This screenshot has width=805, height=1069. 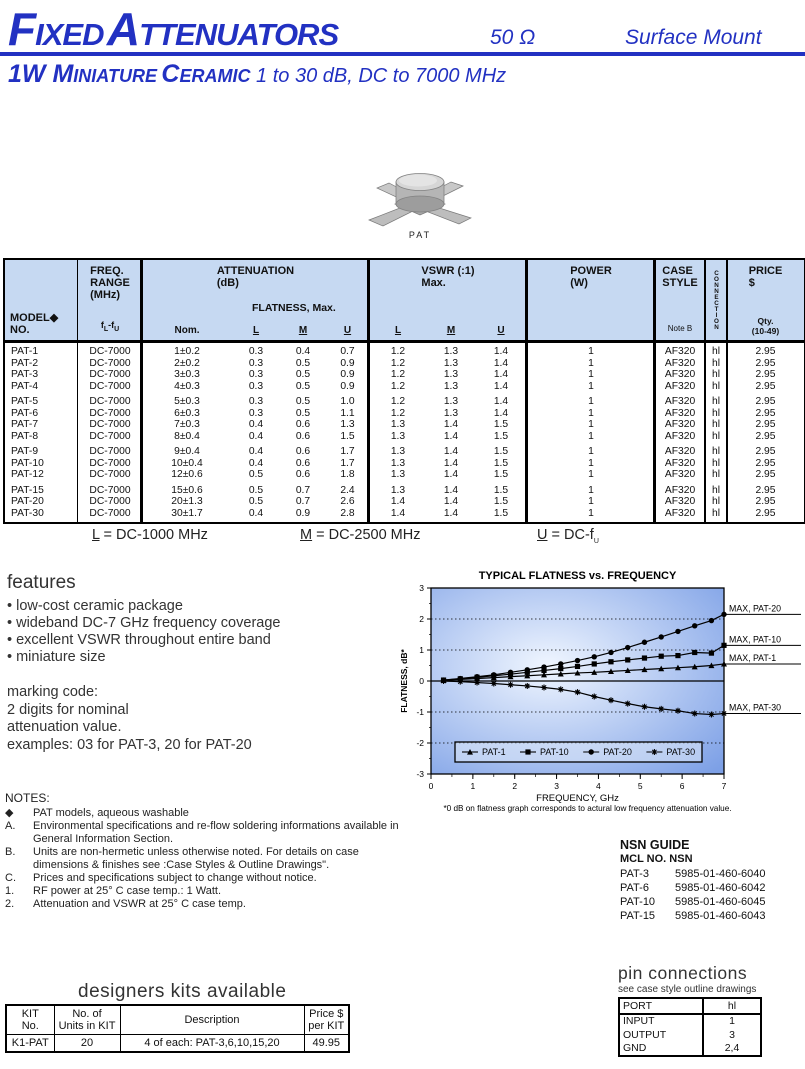 What do you see at coordinates (347, 474) in the screenshot?
I see `table-cell: 1.8` at bounding box center [347, 474].